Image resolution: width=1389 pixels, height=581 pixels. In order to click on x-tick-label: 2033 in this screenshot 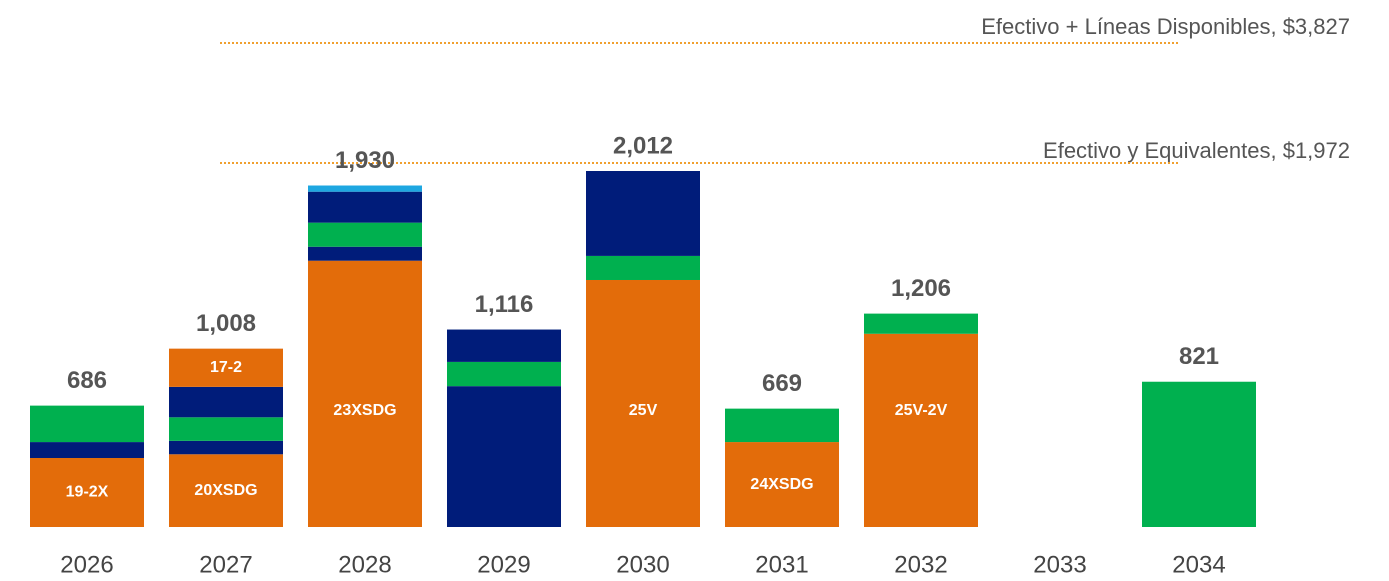, I will do `click(1059, 564)`.